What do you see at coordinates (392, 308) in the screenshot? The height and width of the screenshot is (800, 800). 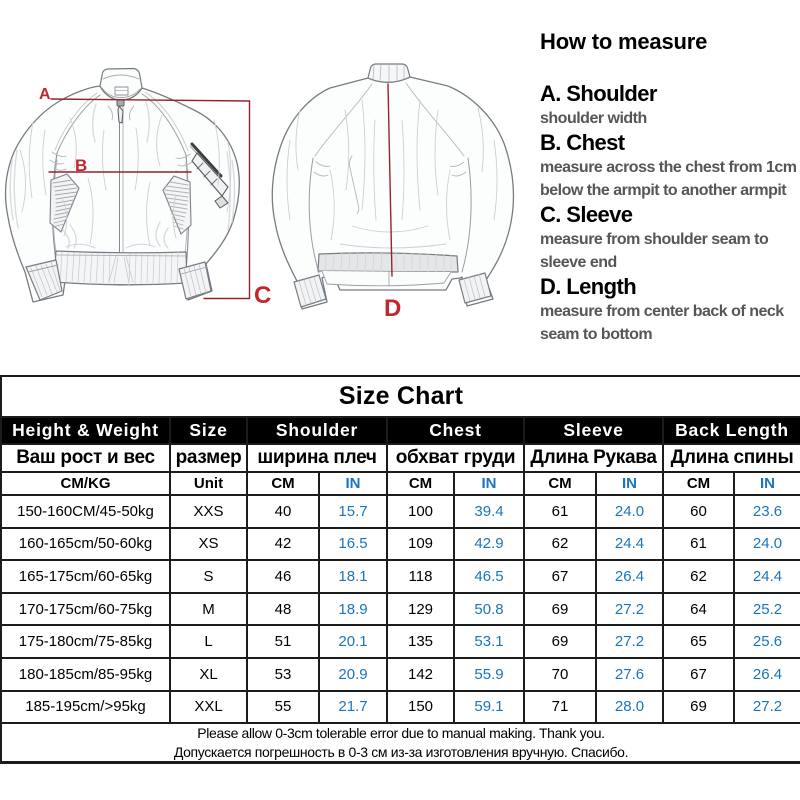 I see `svg-text: D` at bounding box center [392, 308].